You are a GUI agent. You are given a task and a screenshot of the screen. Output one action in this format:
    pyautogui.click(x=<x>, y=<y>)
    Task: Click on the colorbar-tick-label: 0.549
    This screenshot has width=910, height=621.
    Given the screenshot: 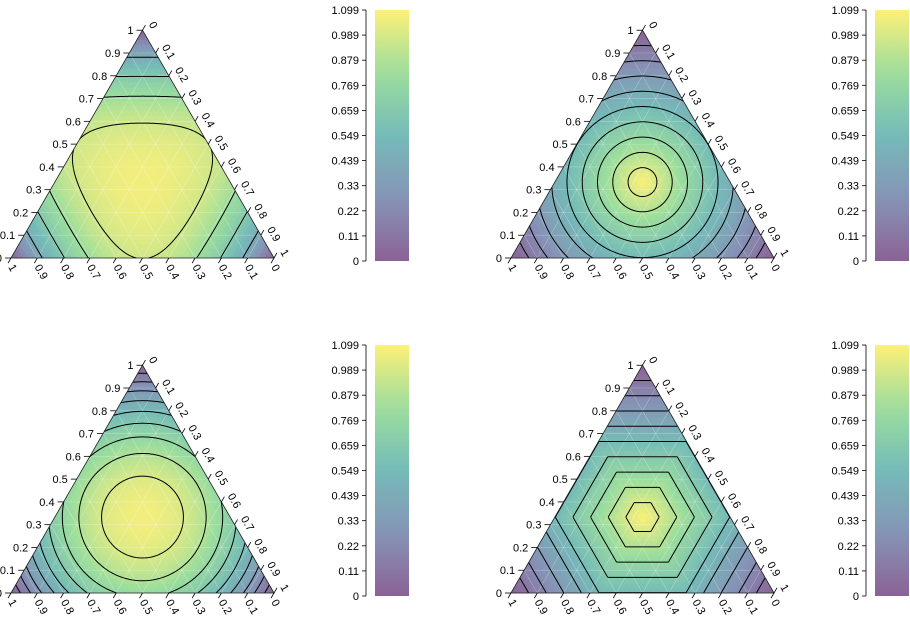 What is the action you would take?
    pyautogui.click(x=345, y=472)
    